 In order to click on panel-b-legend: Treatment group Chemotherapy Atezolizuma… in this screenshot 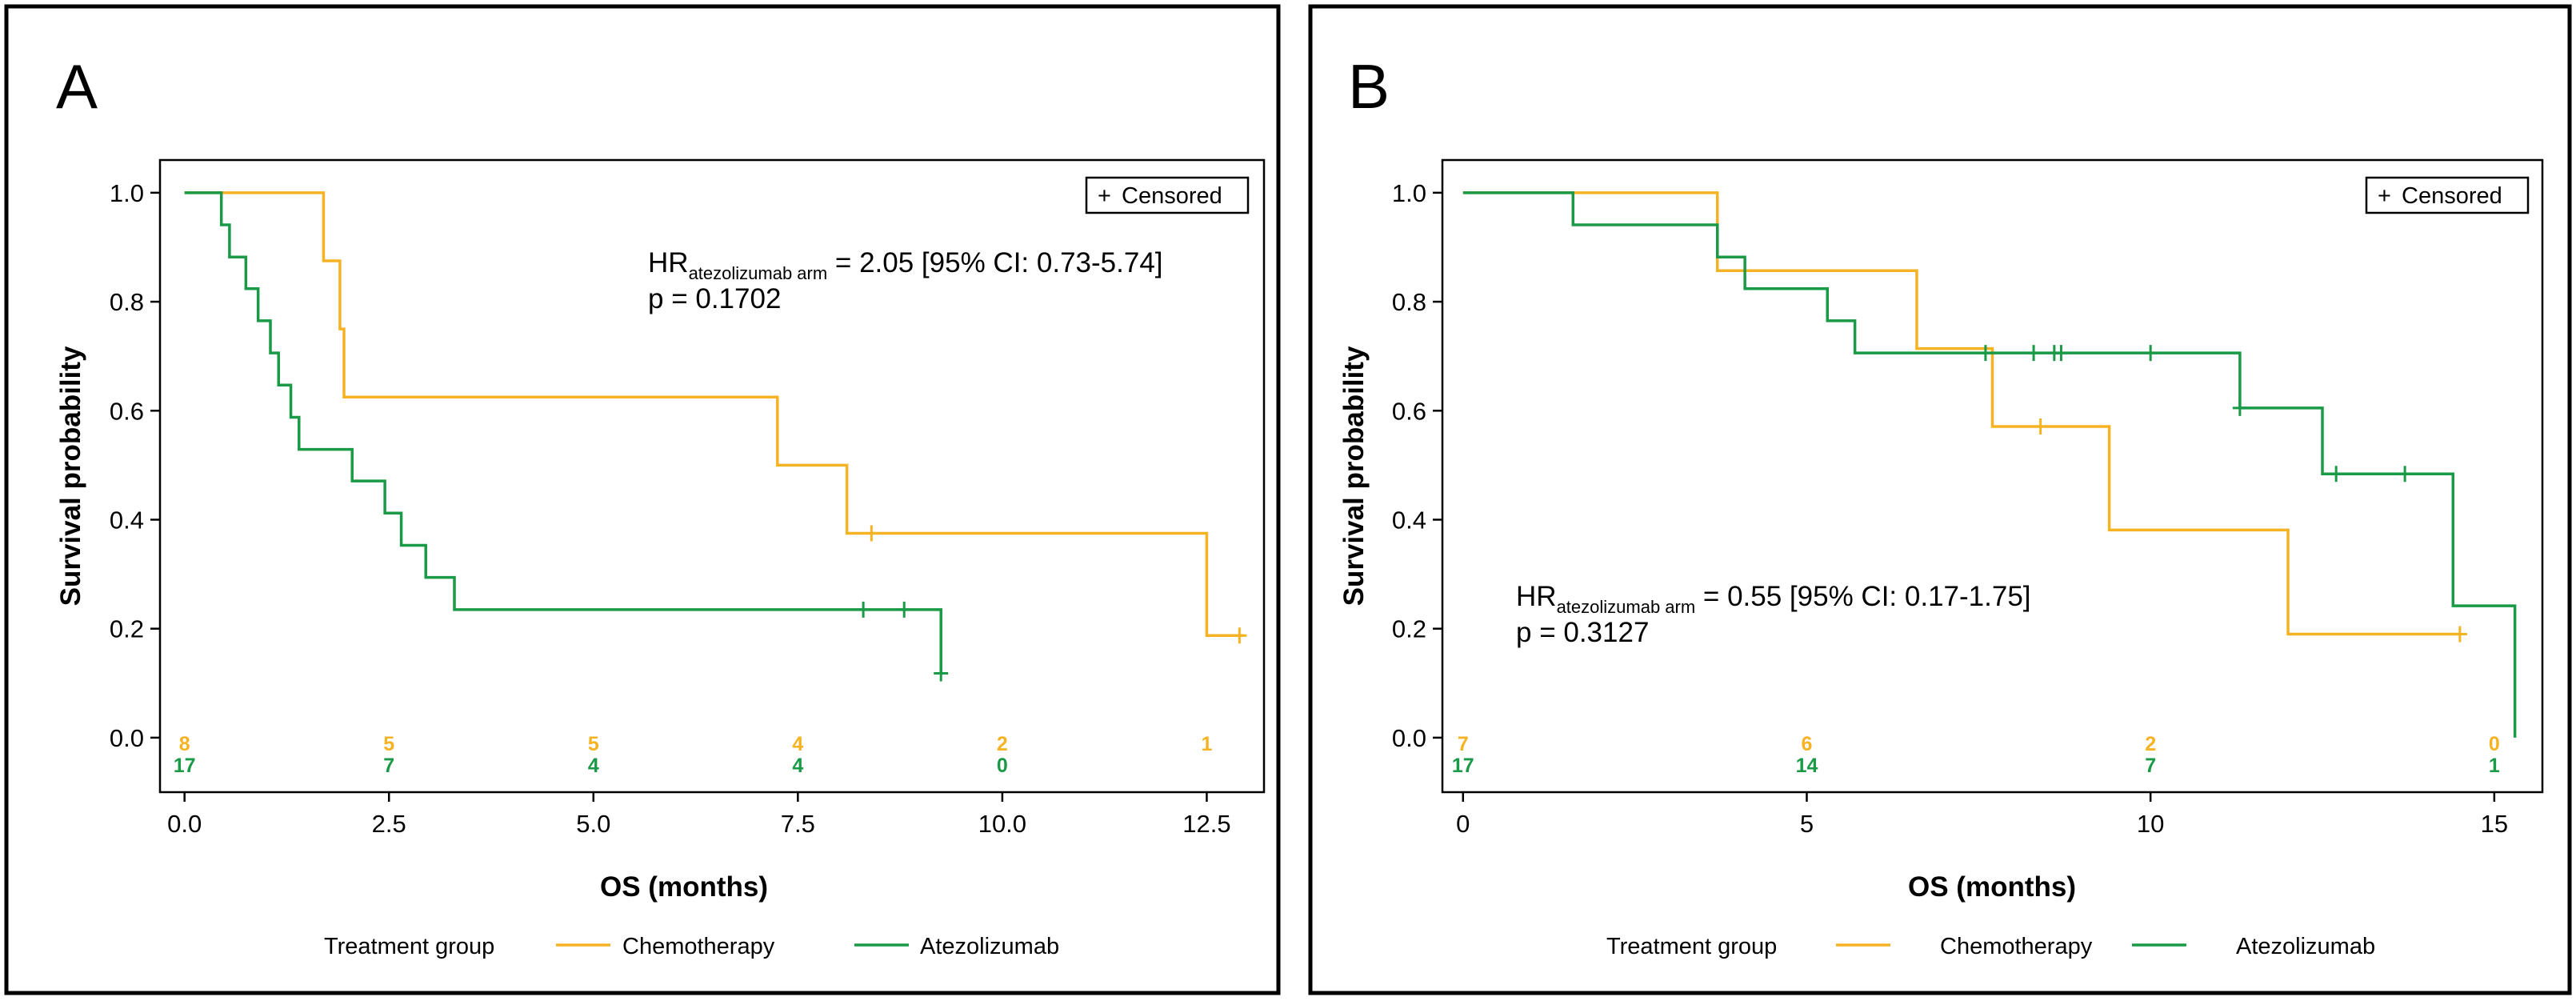, I will do `click(1990, 946)`.